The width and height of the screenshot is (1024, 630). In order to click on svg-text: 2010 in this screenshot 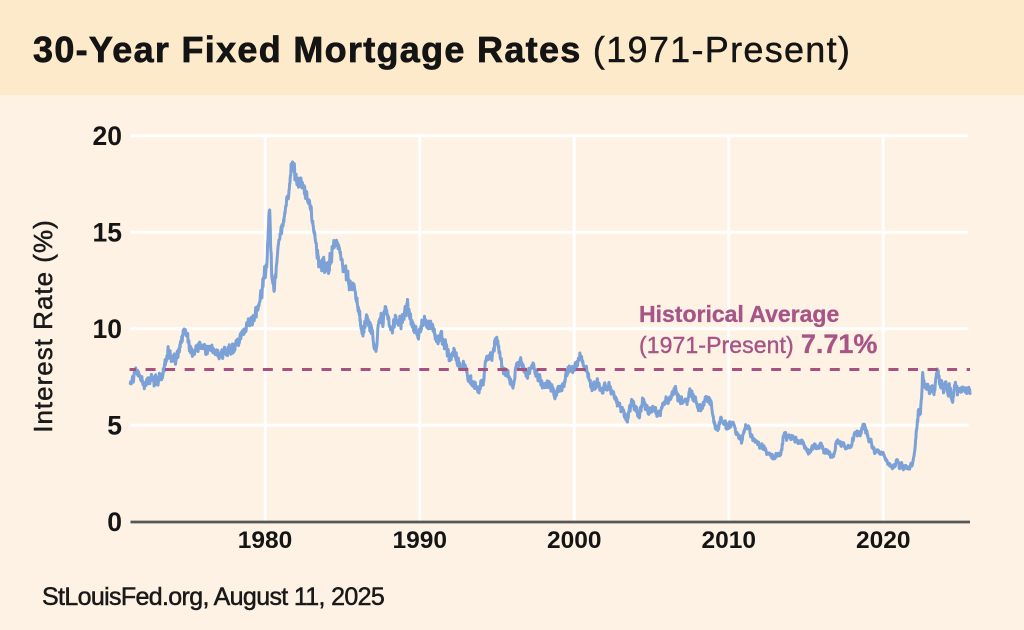, I will do `click(728, 540)`.